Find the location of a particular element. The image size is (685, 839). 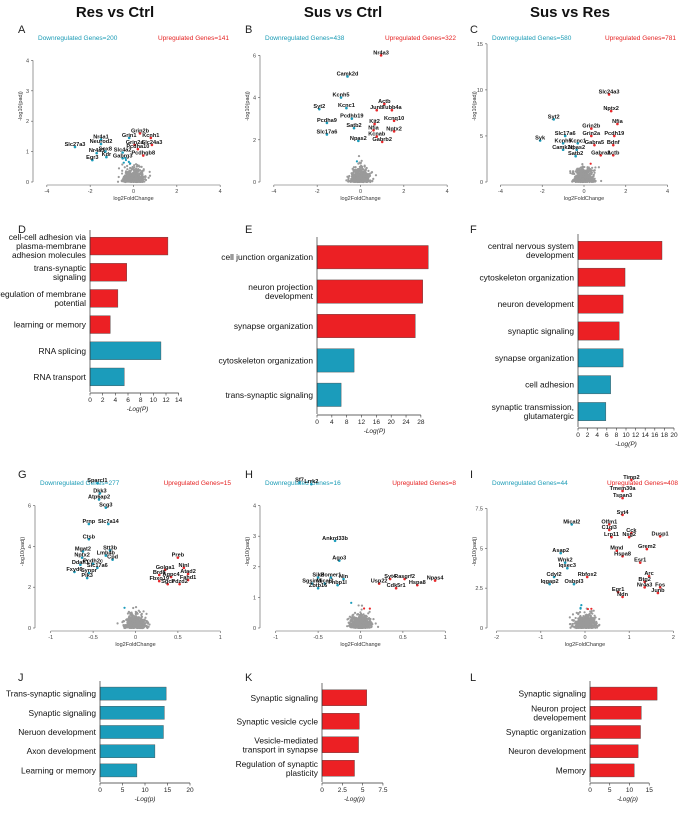

gene-label: Pcdh19 is located at coordinates (614, 134).